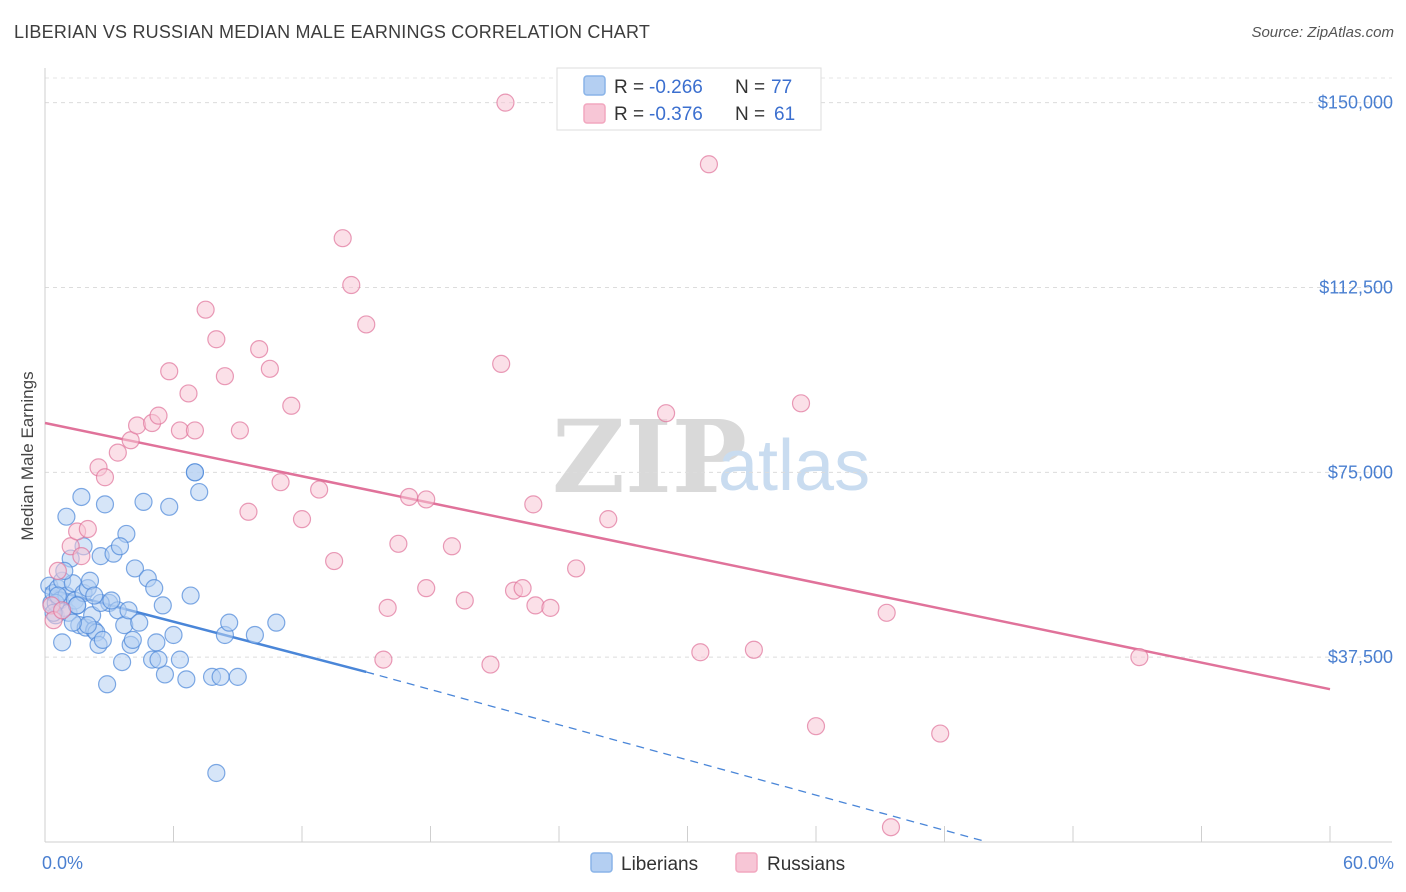  I want to click on y-tick-label-3: $150,000, so click(1355, 103).